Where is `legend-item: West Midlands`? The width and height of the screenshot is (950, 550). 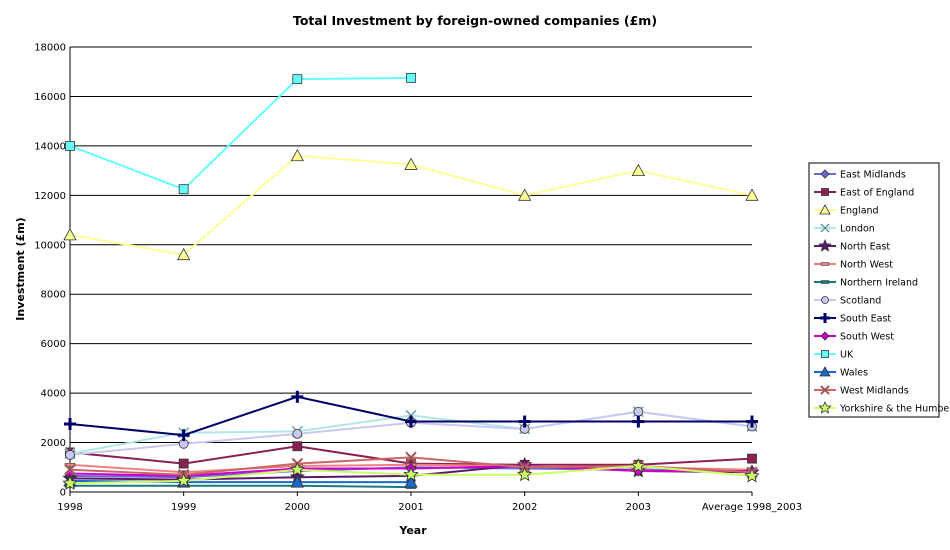
legend-item: West Midlands is located at coordinates (861, 391).